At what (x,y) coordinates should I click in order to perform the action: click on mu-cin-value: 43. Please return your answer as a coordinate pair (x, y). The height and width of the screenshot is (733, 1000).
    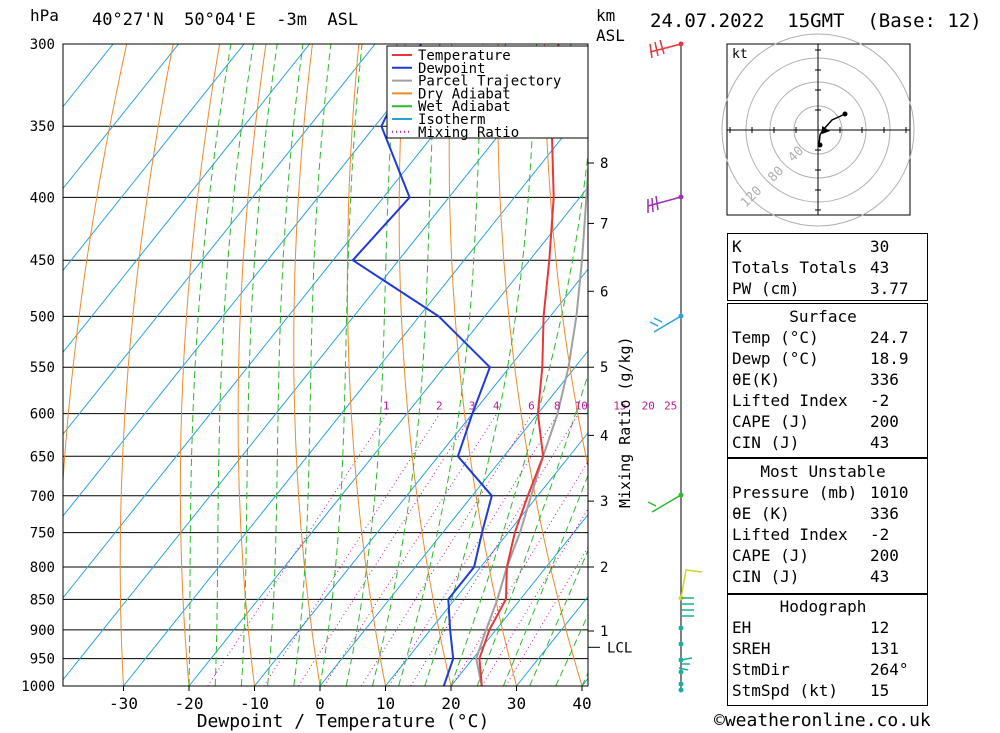
    Looking at the image, I should click on (880, 576).